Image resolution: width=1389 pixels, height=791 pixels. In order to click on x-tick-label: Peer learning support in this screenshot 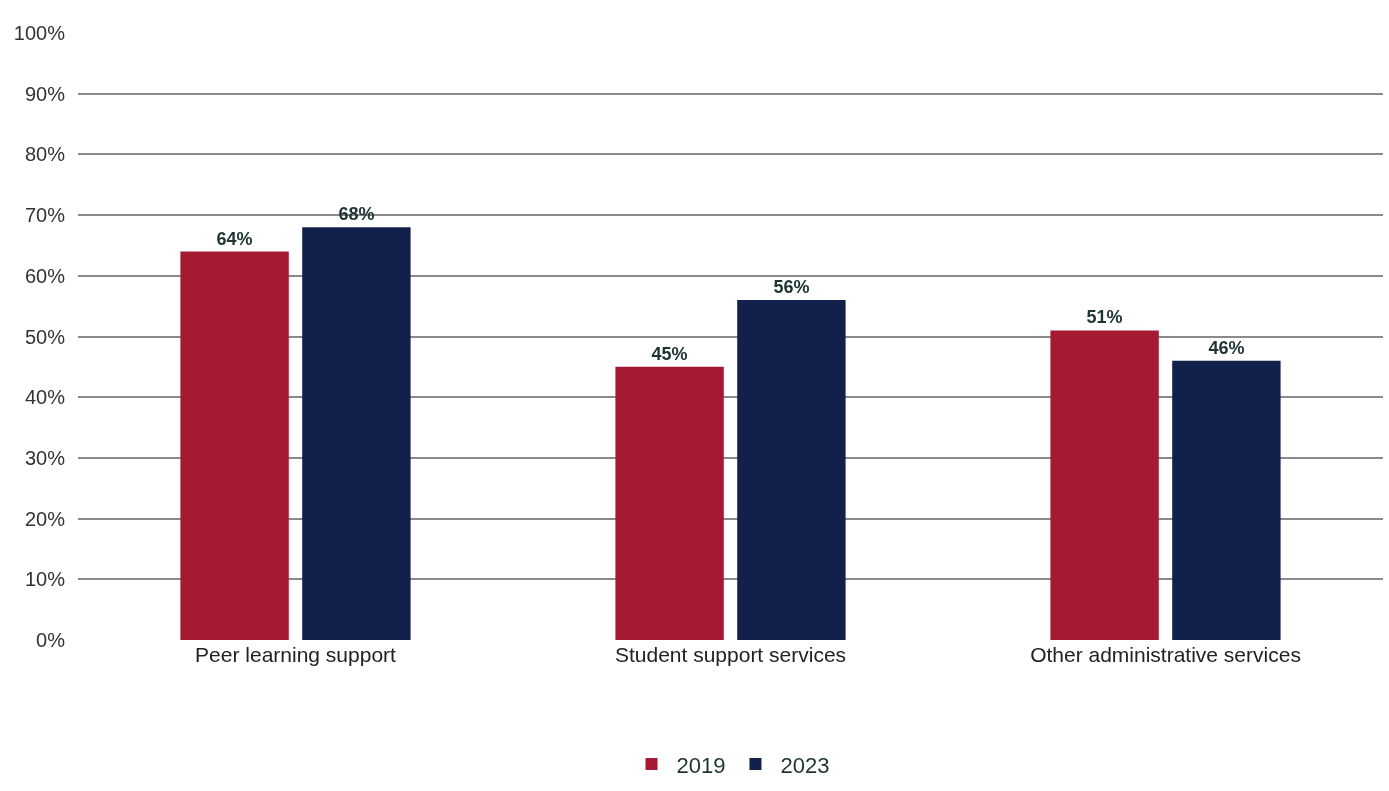, I will do `click(296, 654)`.